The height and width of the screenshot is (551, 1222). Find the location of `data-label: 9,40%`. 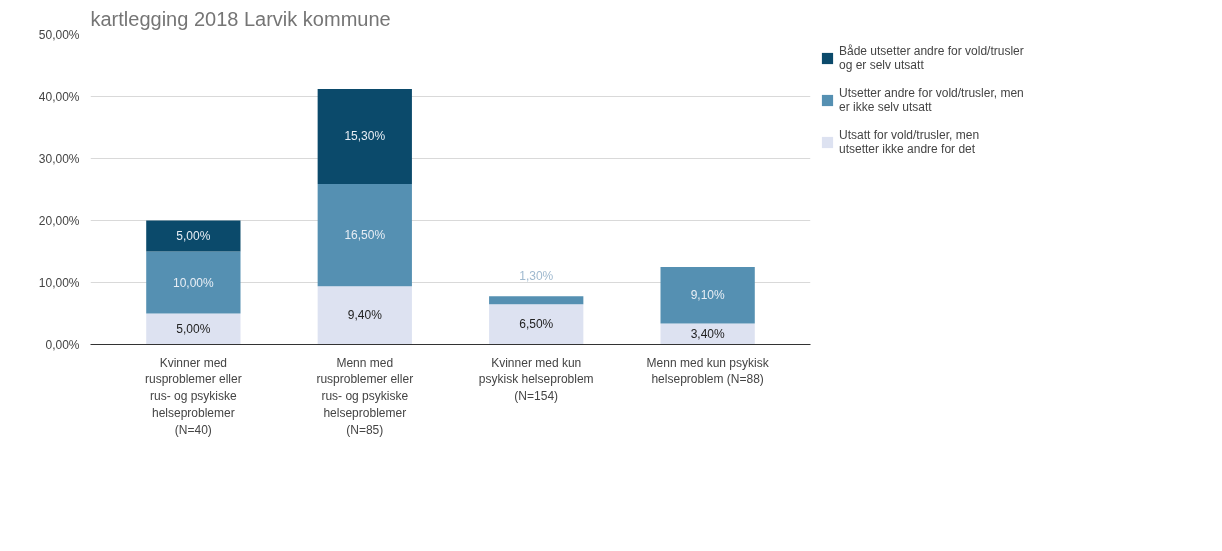

data-label: 9,40% is located at coordinates (365, 315).